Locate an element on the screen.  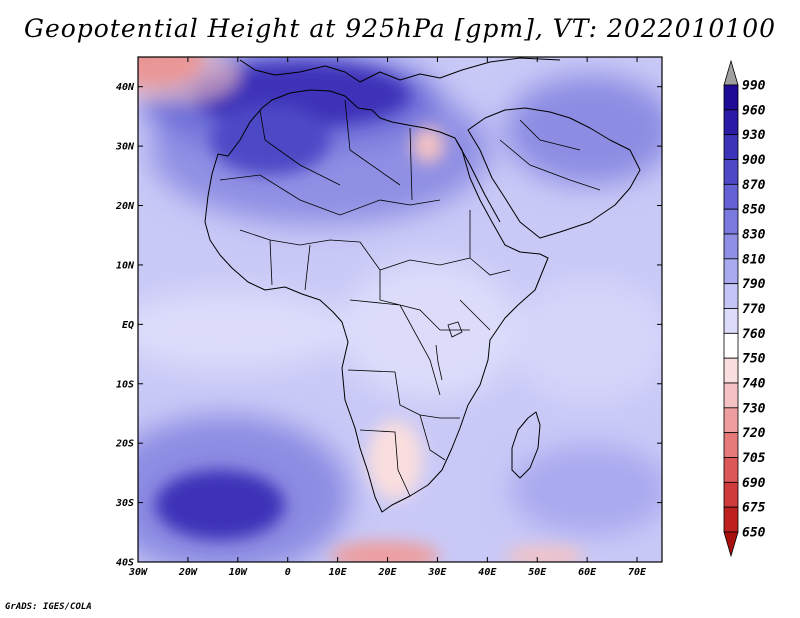
border-sahel is located at coordinates (330, 195).